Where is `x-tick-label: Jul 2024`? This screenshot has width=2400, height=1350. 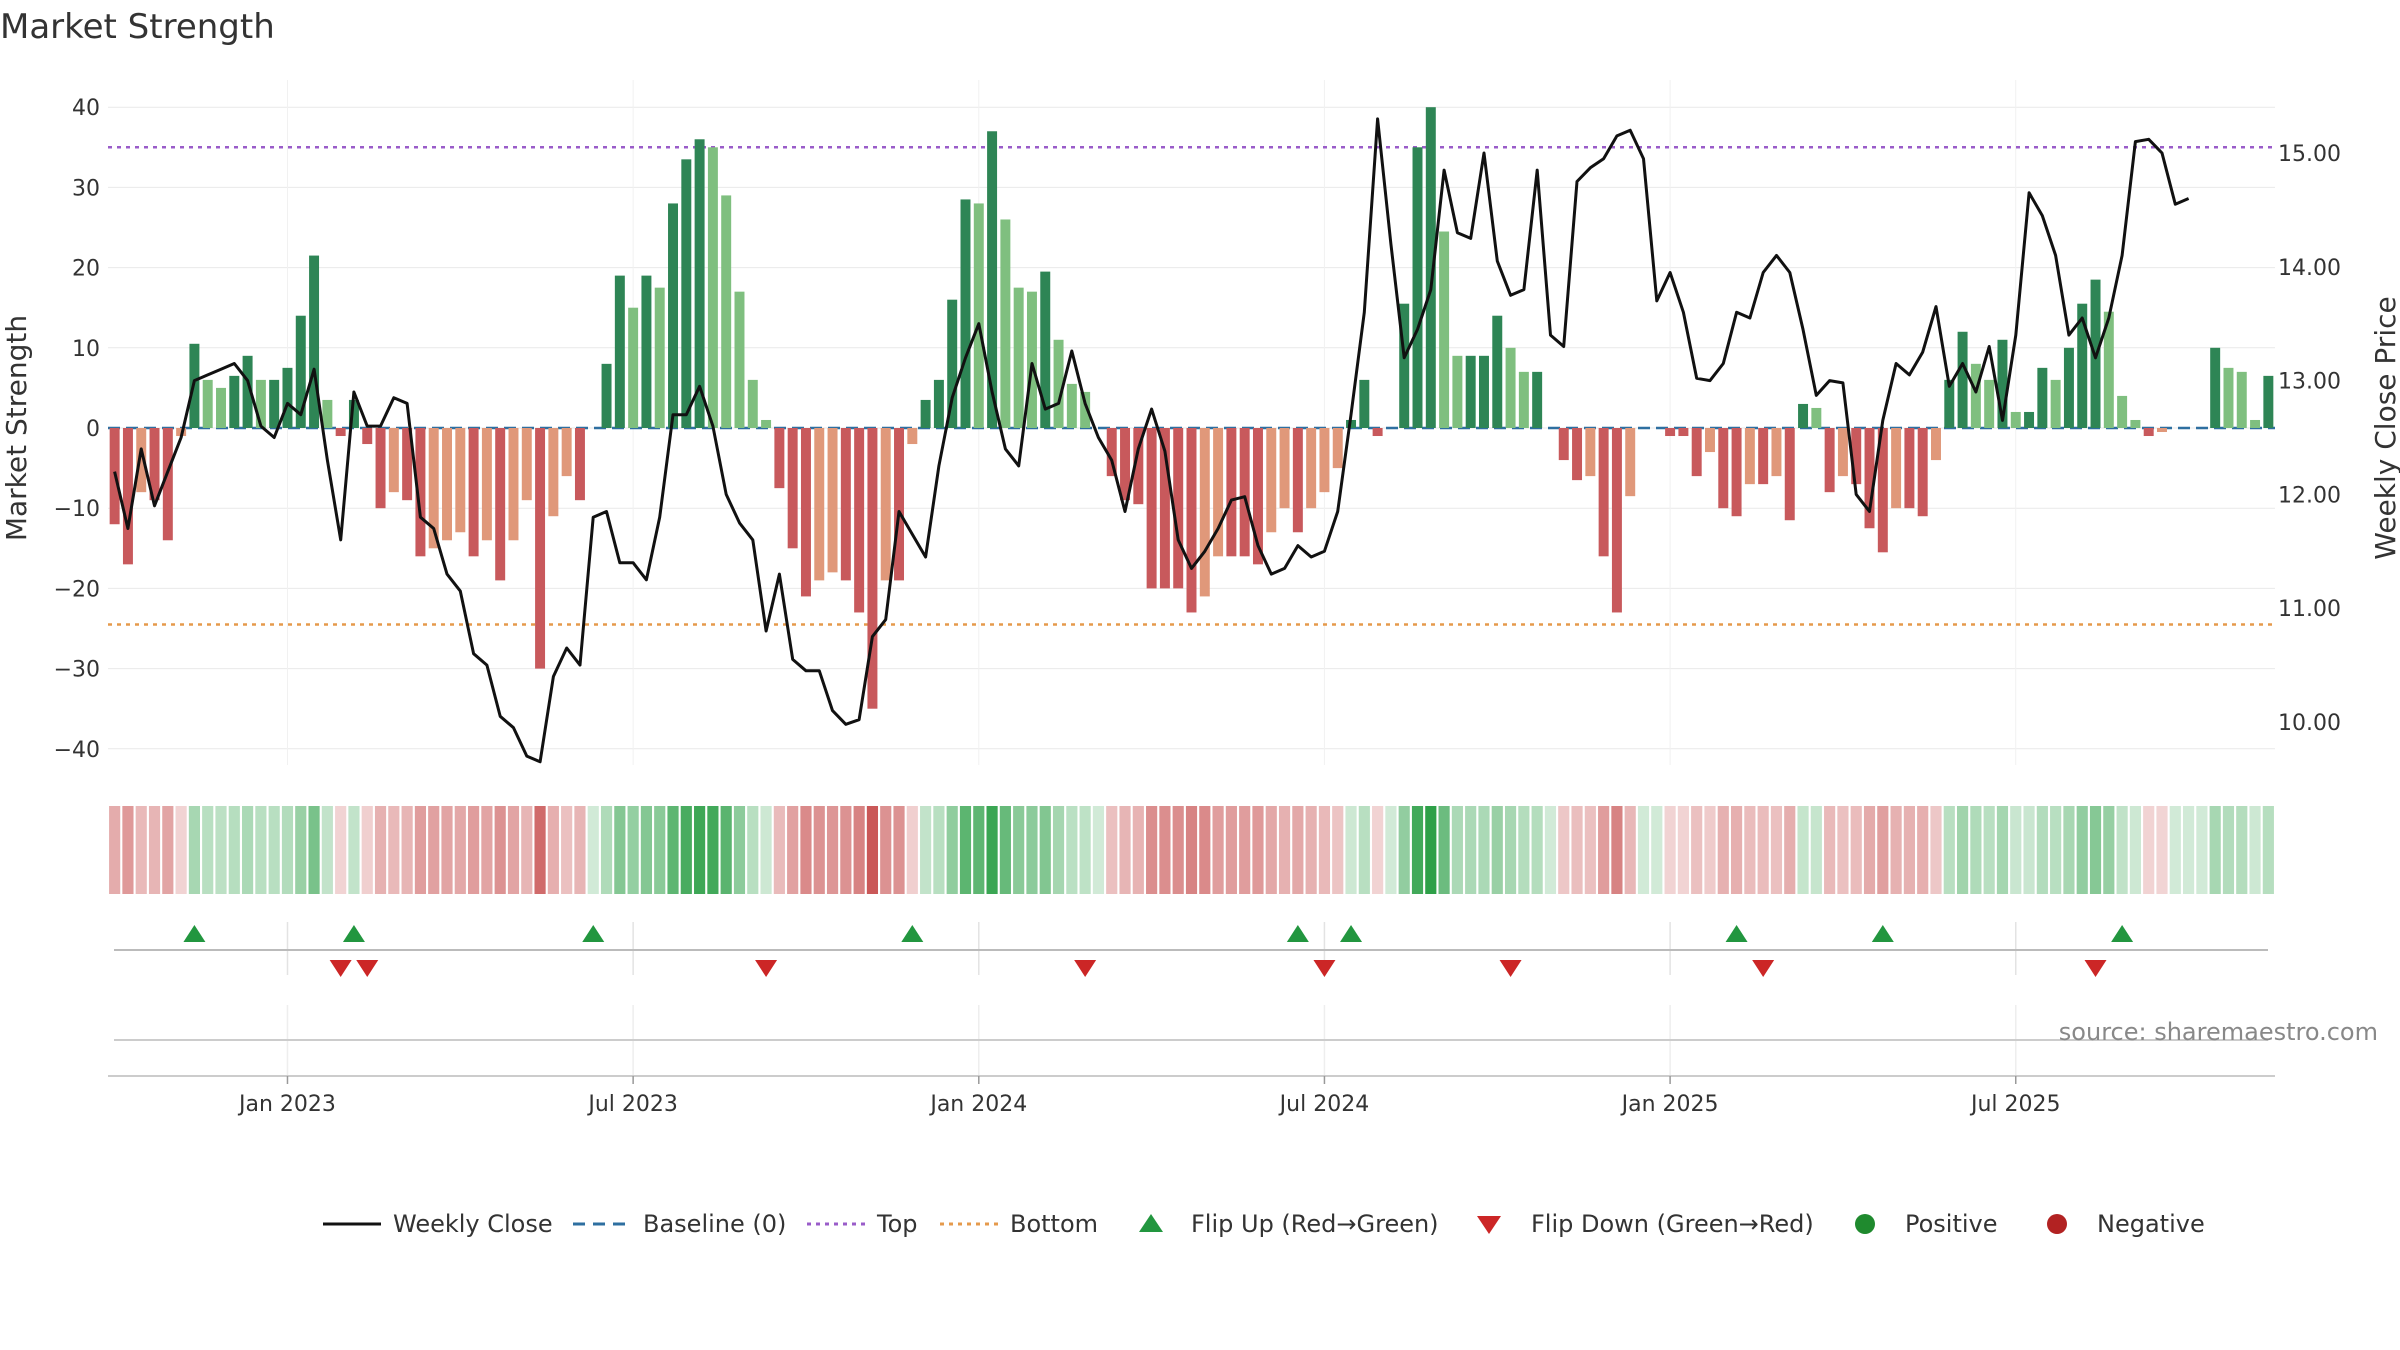
x-tick-label: Jul 2024 is located at coordinates (1324, 1104).